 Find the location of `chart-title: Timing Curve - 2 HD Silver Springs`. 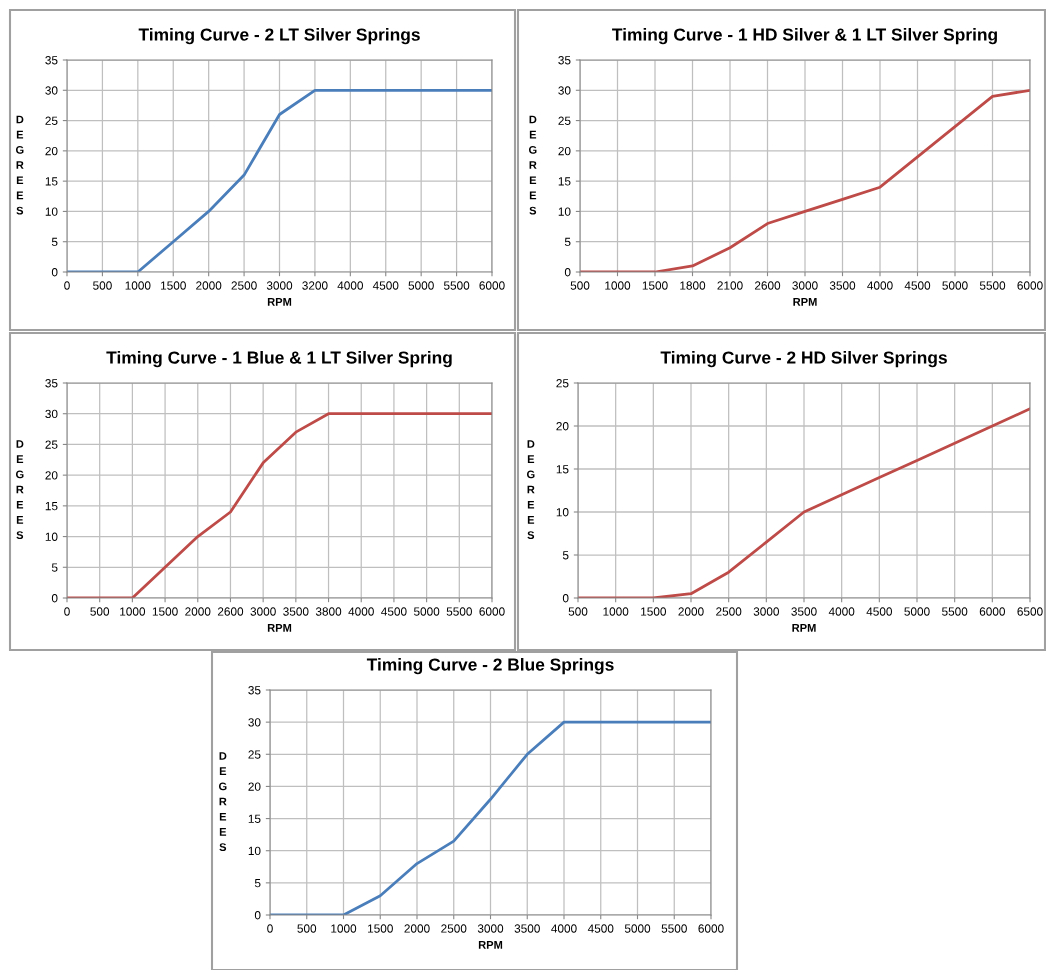

chart-title: Timing Curve - 2 HD Silver Springs is located at coordinates (803, 359).